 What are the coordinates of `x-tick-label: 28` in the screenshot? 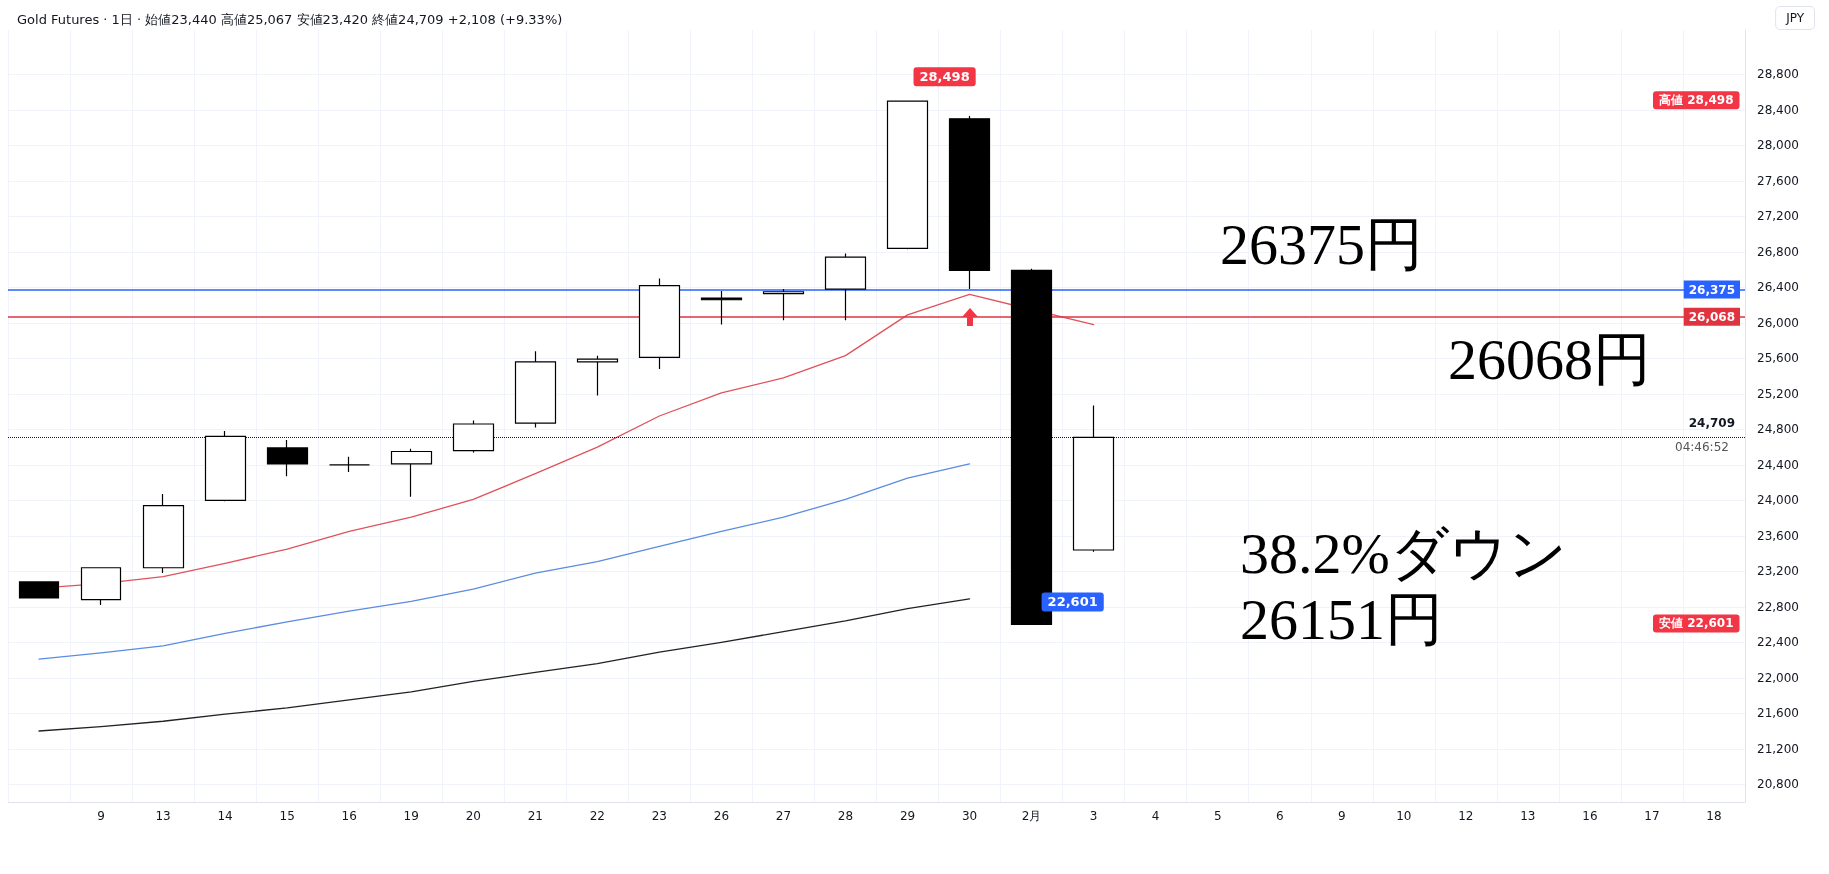 It's located at (845, 816).